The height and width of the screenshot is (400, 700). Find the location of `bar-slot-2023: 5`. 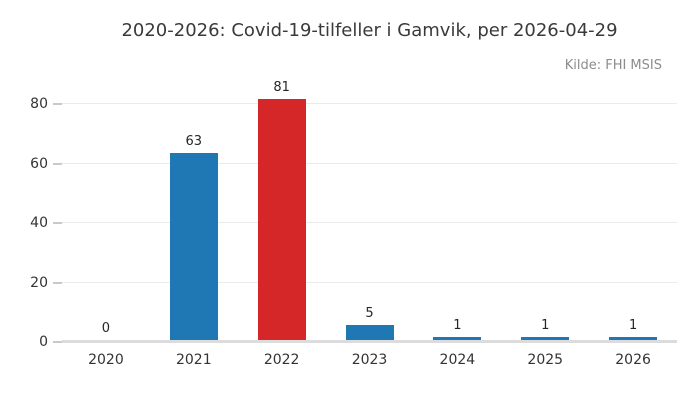

bar-slot-2023: 5 is located at coordinates (370, 219).